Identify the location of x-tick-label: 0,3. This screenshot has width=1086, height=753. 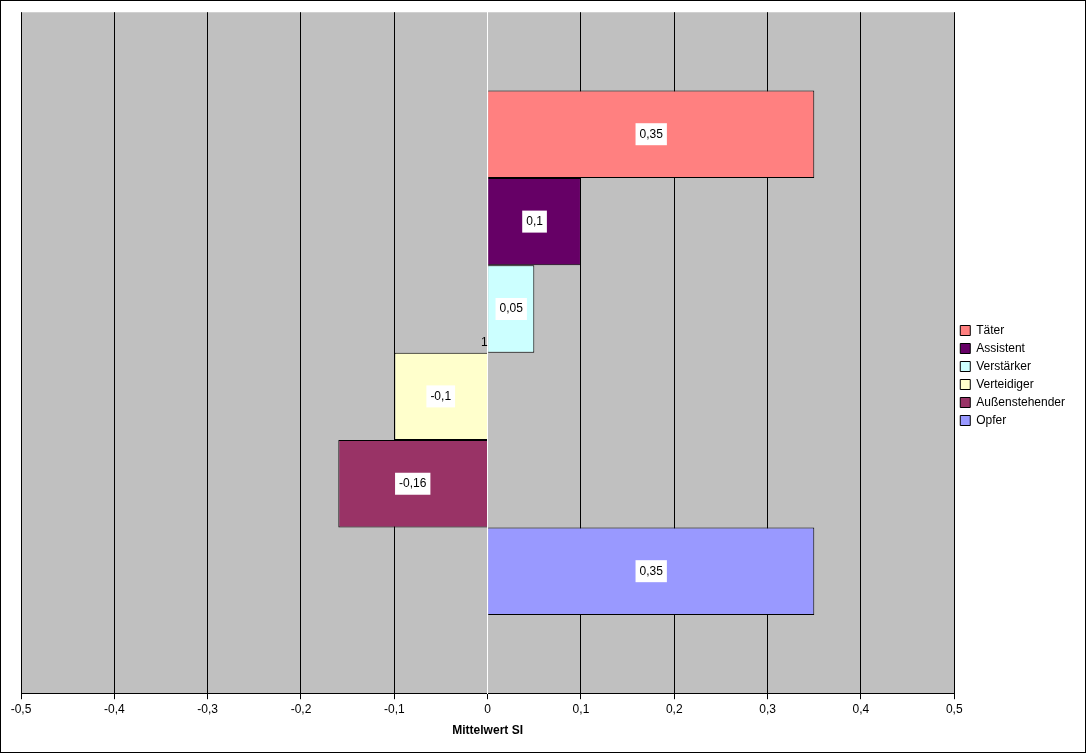
(768, 708).